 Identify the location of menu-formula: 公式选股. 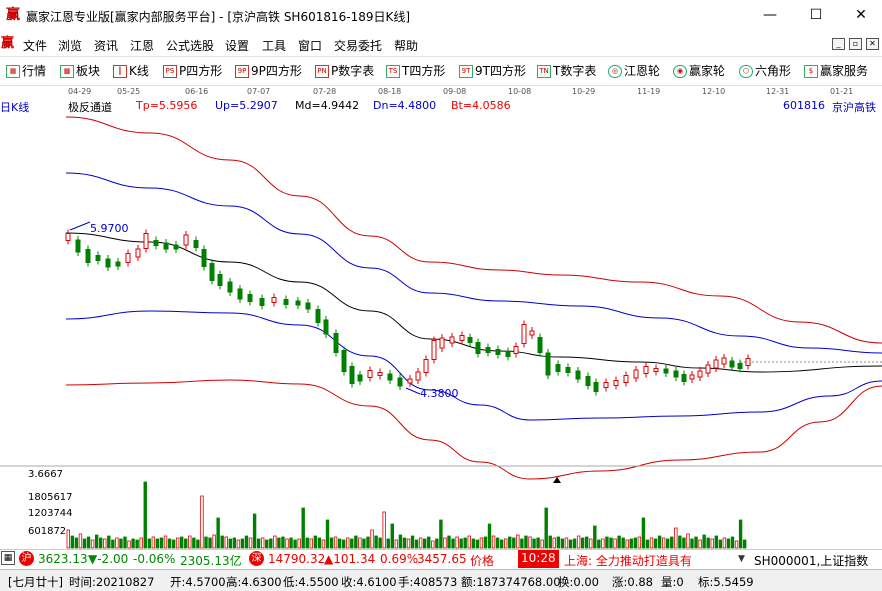
(190, 46).